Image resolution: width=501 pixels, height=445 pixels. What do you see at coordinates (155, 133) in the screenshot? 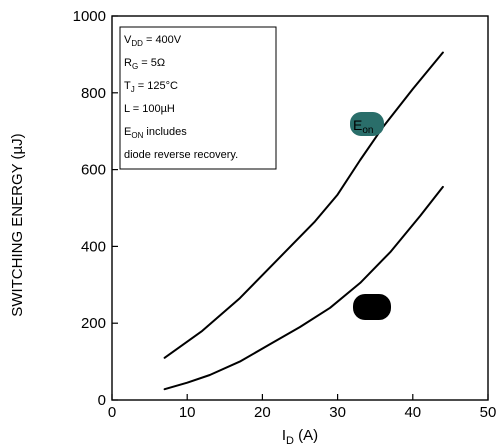
I see `condition-line: EON includes` at bounding box center [155, 133].